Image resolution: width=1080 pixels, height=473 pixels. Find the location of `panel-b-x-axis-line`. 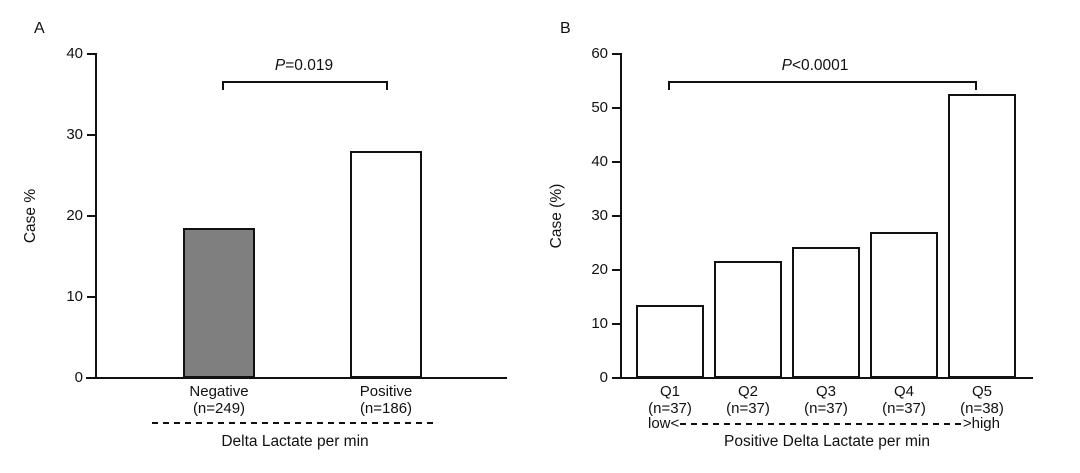

panel-b-x-axis-line is located at coordinates (822, 378).